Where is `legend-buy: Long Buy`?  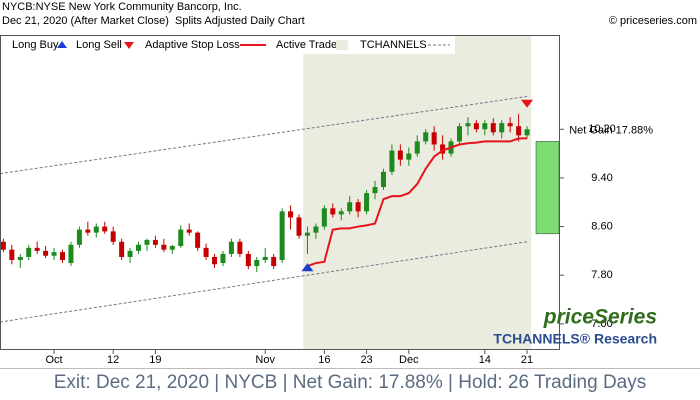 legend-buy: Long Buy is located at coordinates (35, 45).